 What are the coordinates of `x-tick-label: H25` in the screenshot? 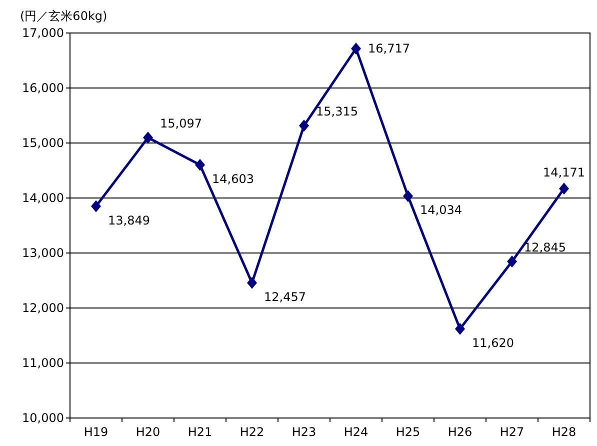 It's located at (408, 432).